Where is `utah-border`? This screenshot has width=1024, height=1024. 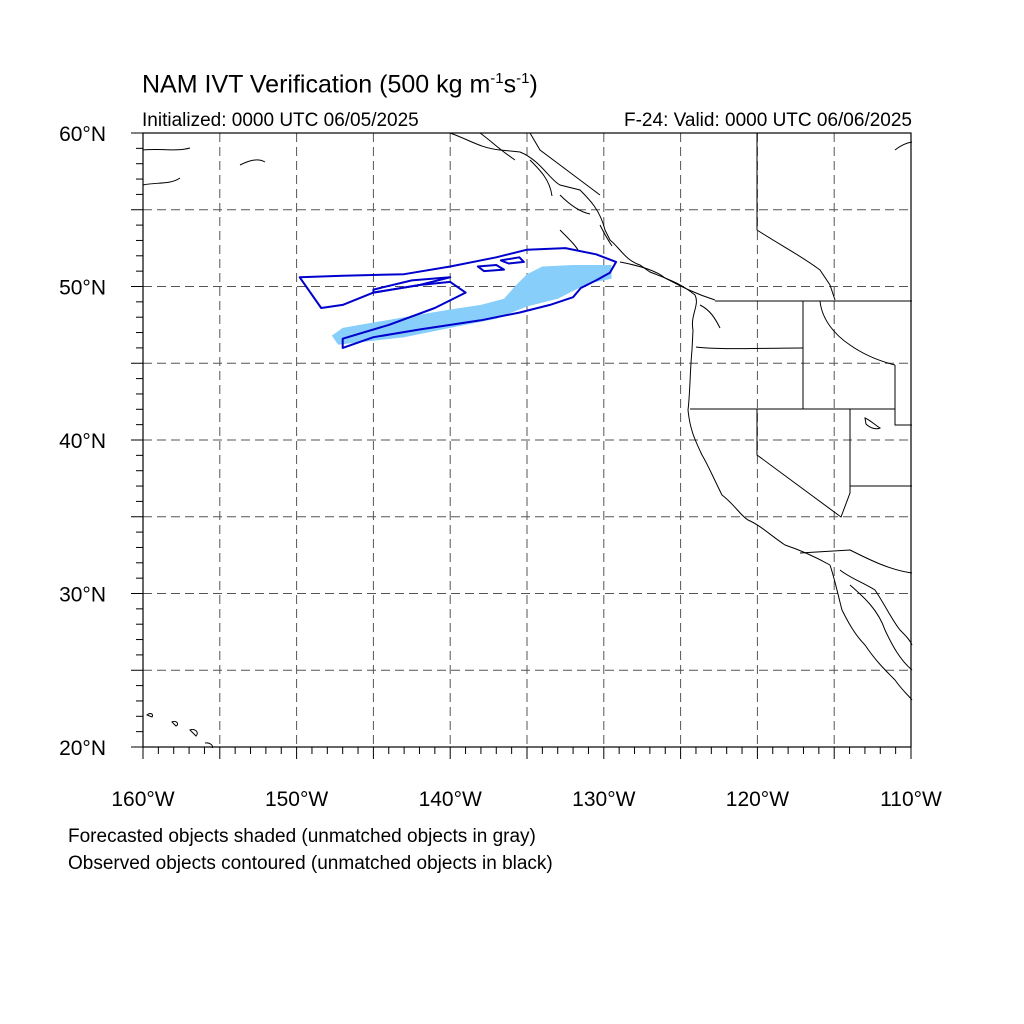
utah-border is located at coordinates (903, 395).